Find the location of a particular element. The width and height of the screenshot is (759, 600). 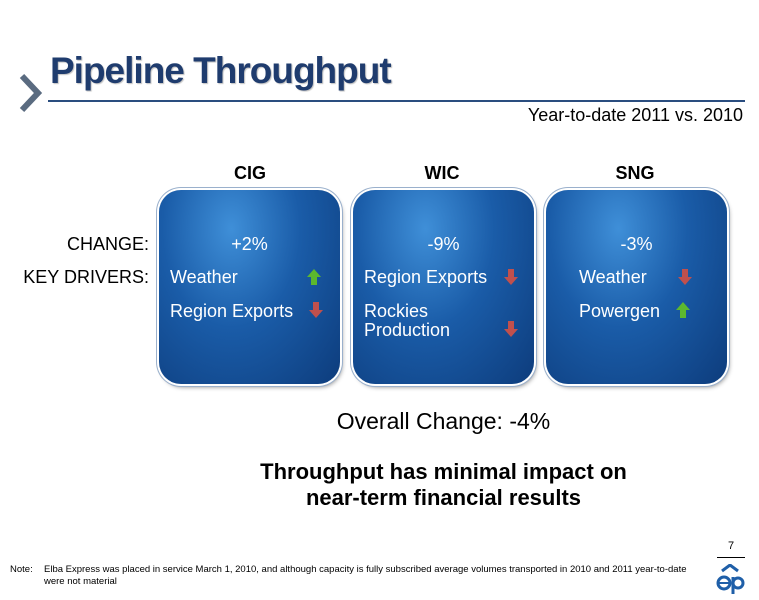

driver-label-line2: Production is located at coordinates (407, 330).